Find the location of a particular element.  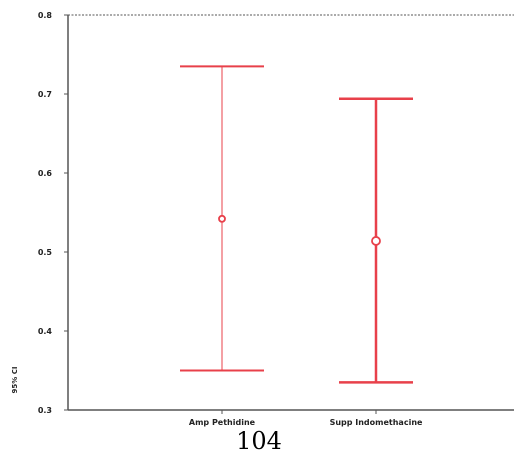

y-tick-label: 0.7 is located at coordinates (45, 94).